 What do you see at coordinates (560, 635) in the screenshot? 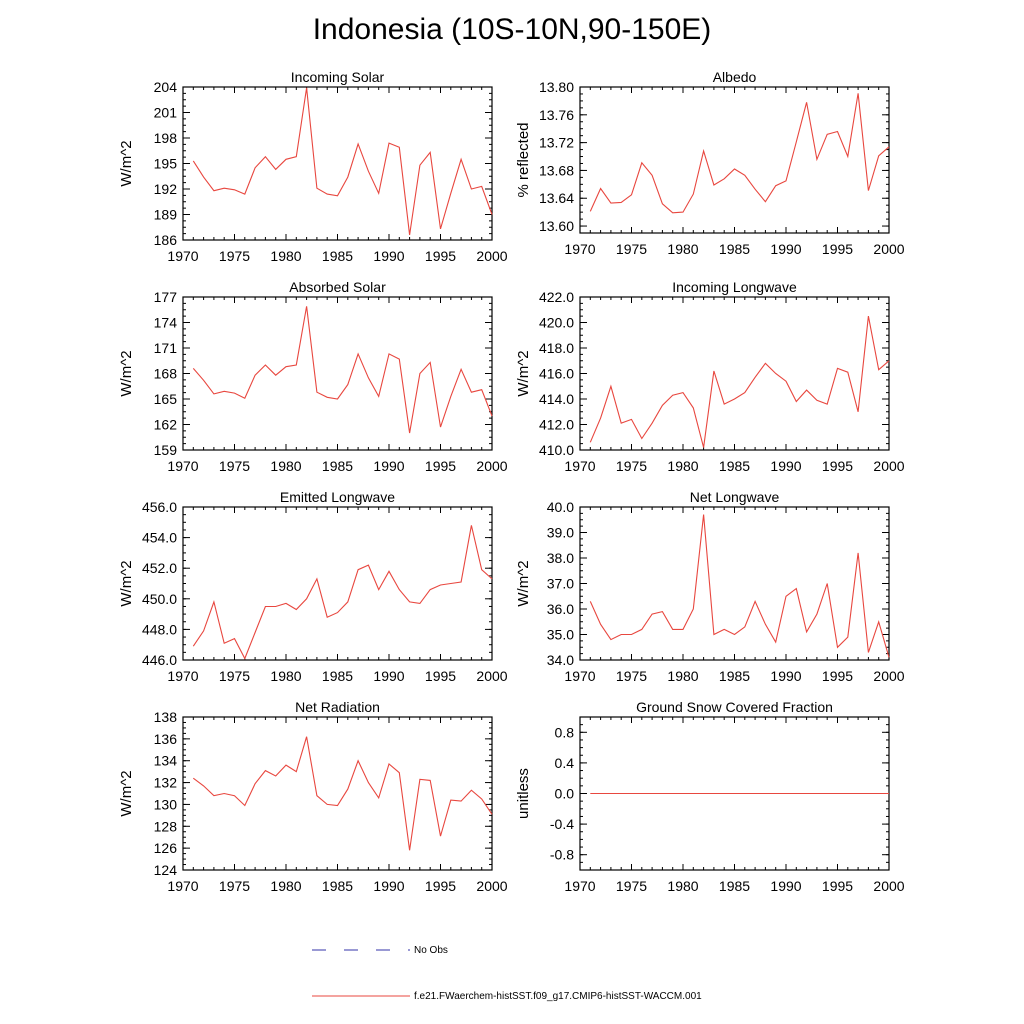
I see `y-tick-label: 35.0` at bounding box center [560, 635].